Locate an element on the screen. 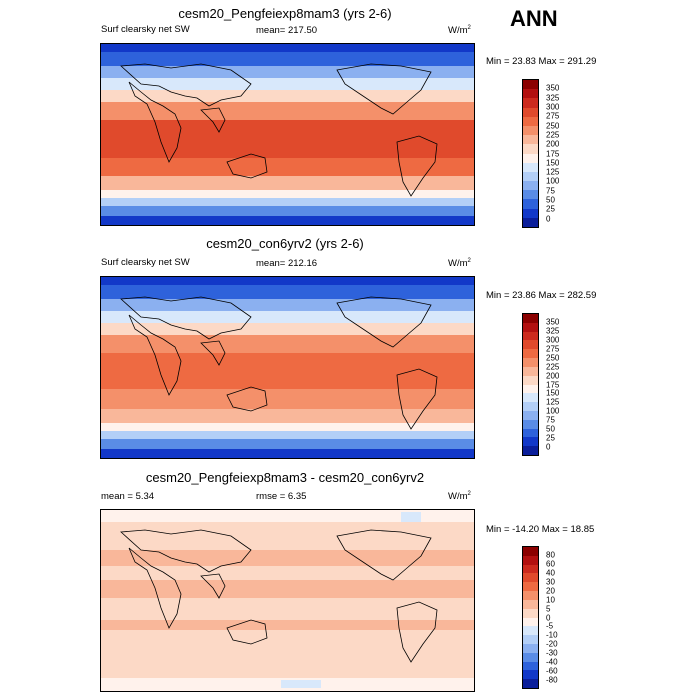 This screenshot has height=700, width=700. colorbar-tick-label: 10 is located at coordinates (550, 600).